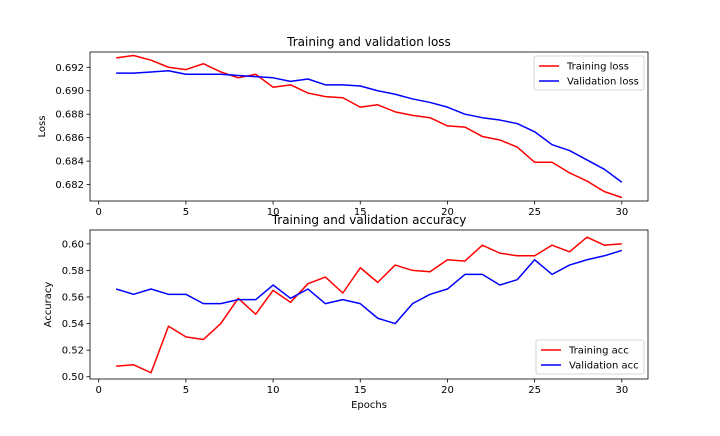  I want to click on y-tick-label: 0.692, so click(69, 68).